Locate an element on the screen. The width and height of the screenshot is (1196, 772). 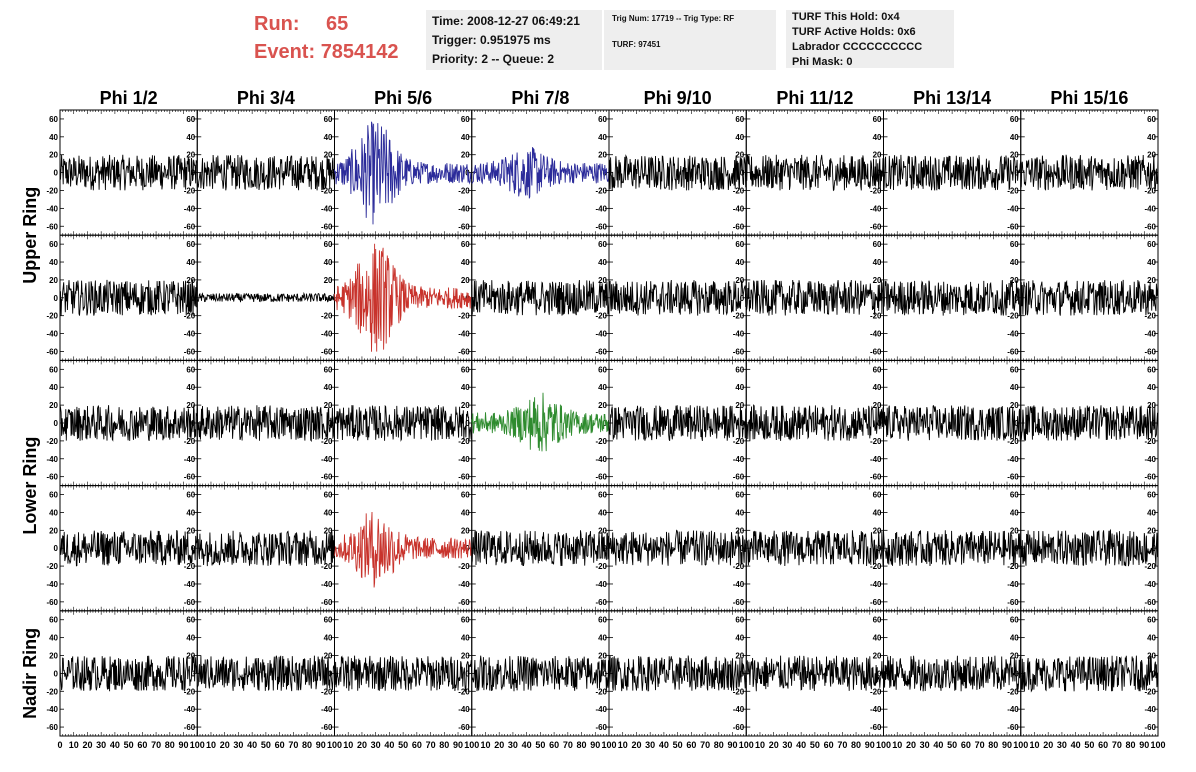
x-tick-label: 20 is located at coordinates (636, 745).